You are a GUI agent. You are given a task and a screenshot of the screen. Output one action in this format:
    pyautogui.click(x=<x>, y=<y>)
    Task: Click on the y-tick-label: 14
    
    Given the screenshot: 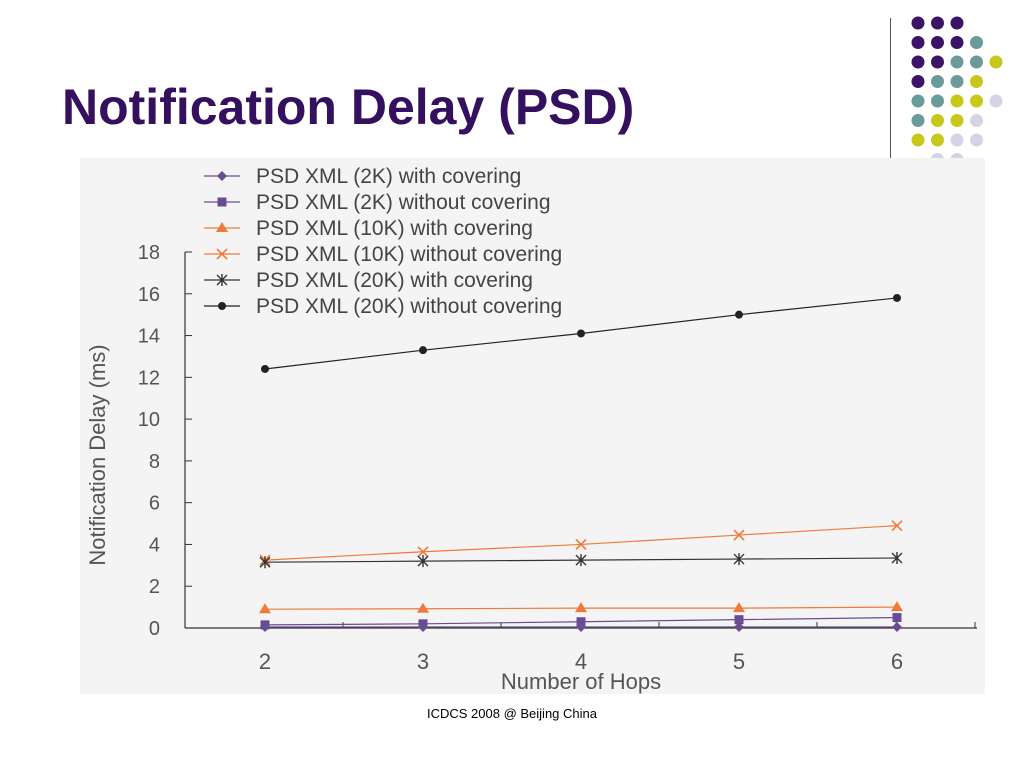 What is the action you would take?
    pyautogui.click(x=149, y=337)
    